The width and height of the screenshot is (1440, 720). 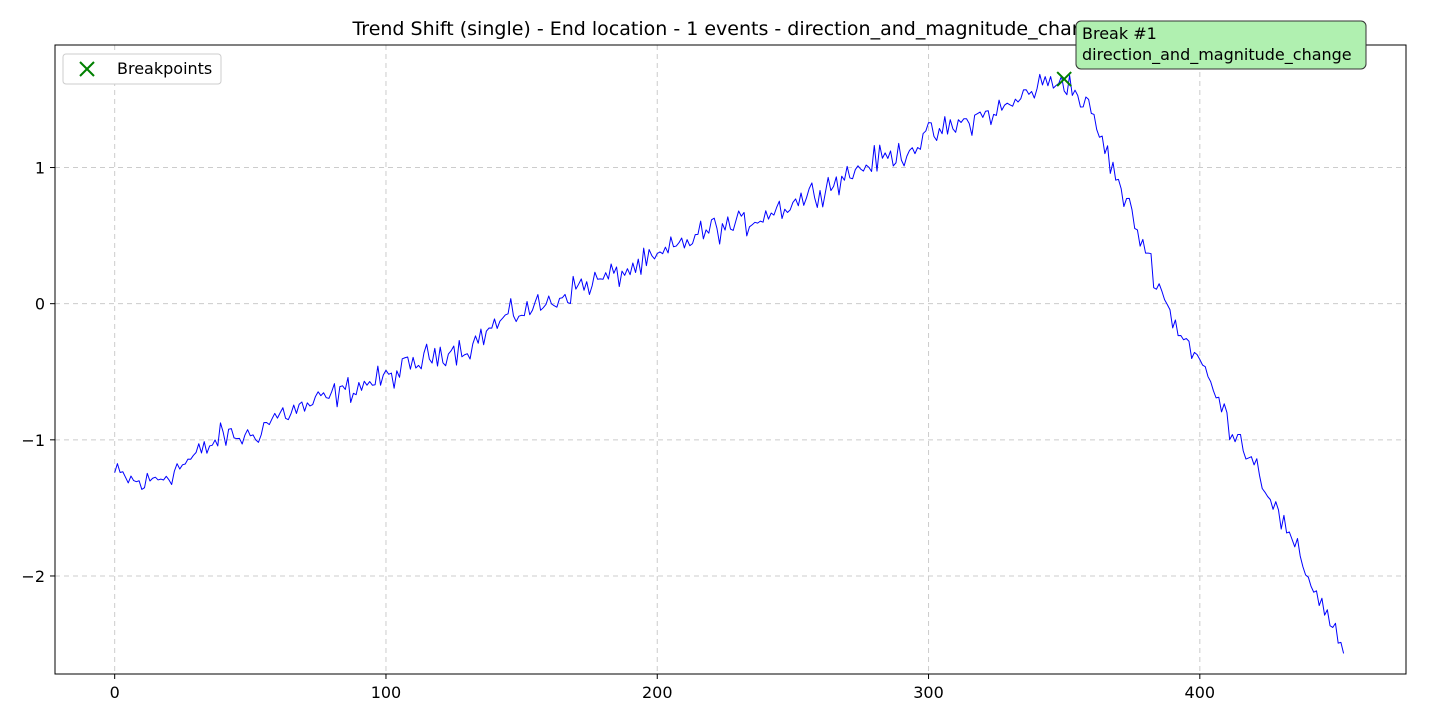 What do you see at coordinates (1217, 55) in the screenshot?
I see `annotation-line-2: direction_and_magnitude_change` at bounding box center [1217, 55].